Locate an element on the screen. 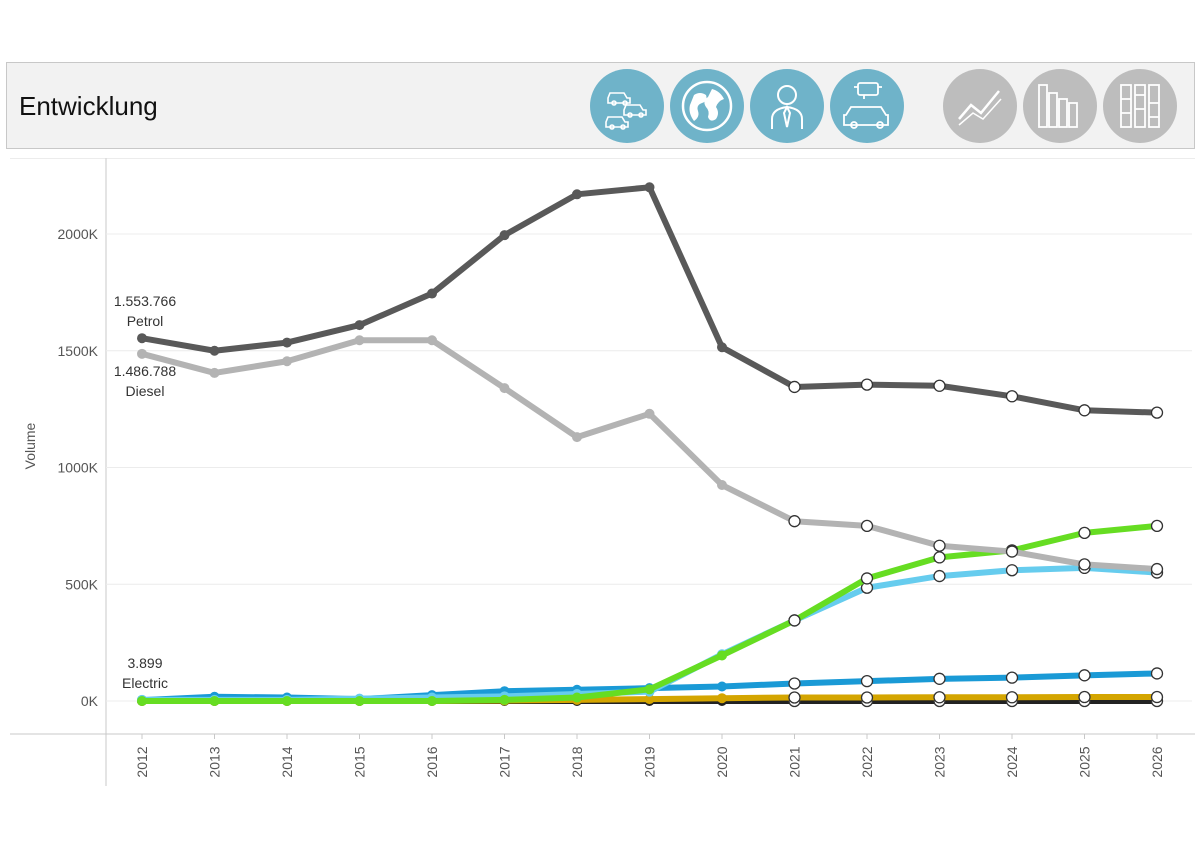 This screenshot has height=860, width=1200. line-chart-button is located at coordinates (980, 106).